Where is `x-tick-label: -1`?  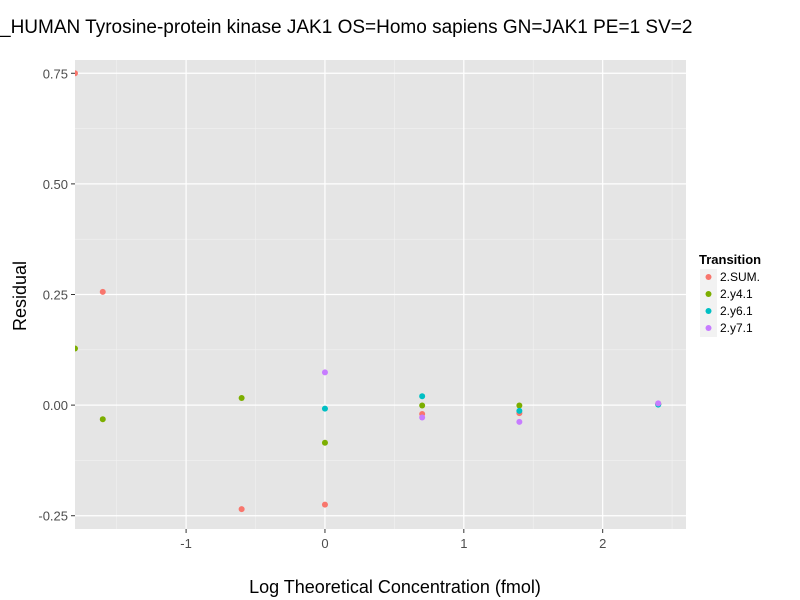
x-tick-label: -1 is located at coordinates (186, 543).